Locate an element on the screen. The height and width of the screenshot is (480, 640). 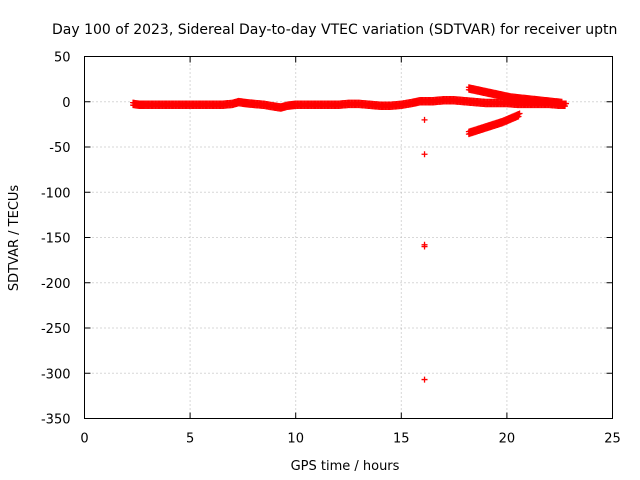
upper-branch-point is located at coordinates (561, 101).